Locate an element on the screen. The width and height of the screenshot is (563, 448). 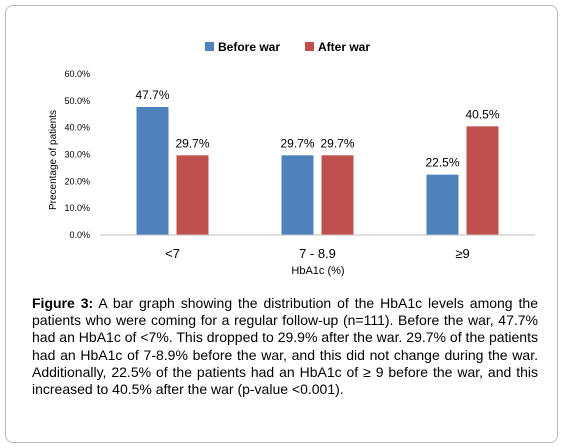
x-axis: <7 7 - 8.9 ≥9 is located at coordinates (317, 247).